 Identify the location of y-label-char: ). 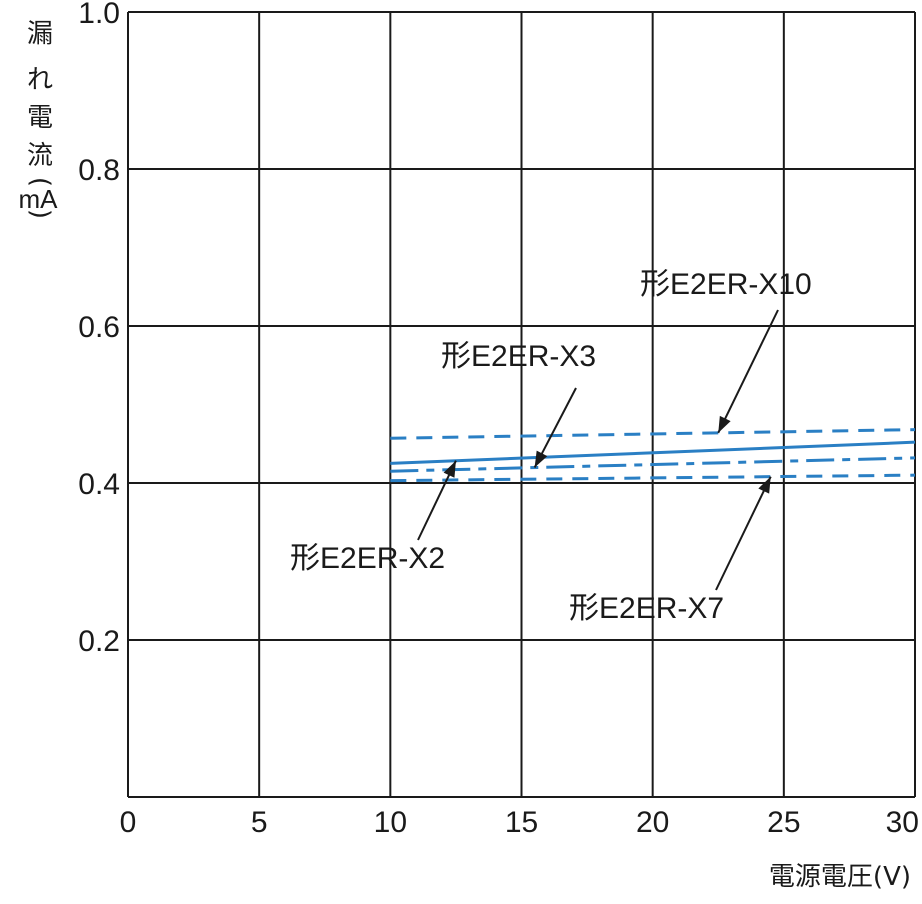
(40, 214).